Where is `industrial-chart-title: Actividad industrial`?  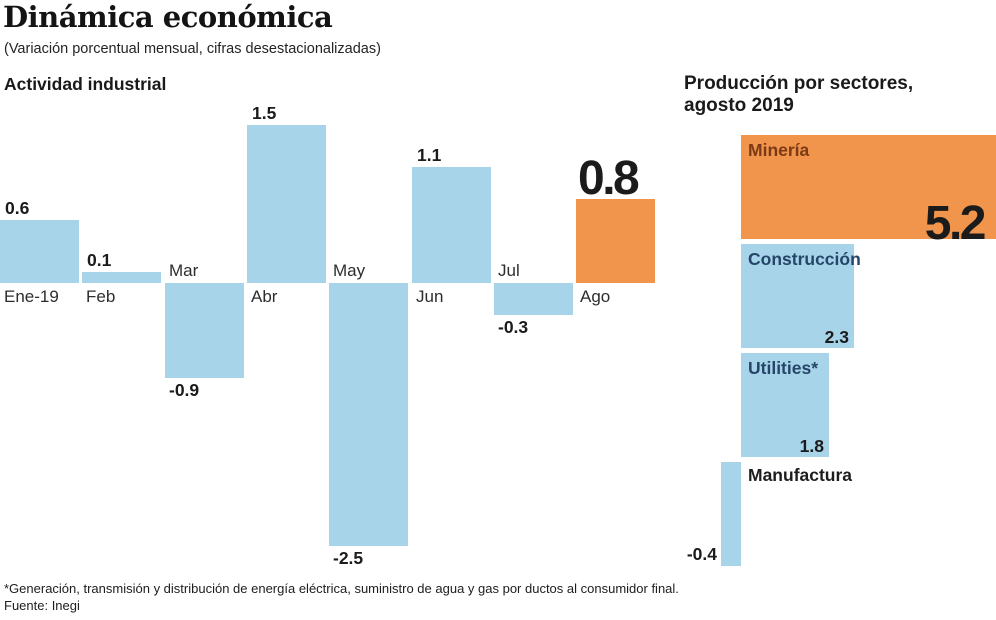
industrial-chart-title: Actividad industrial is located at coordinates (85, 84).